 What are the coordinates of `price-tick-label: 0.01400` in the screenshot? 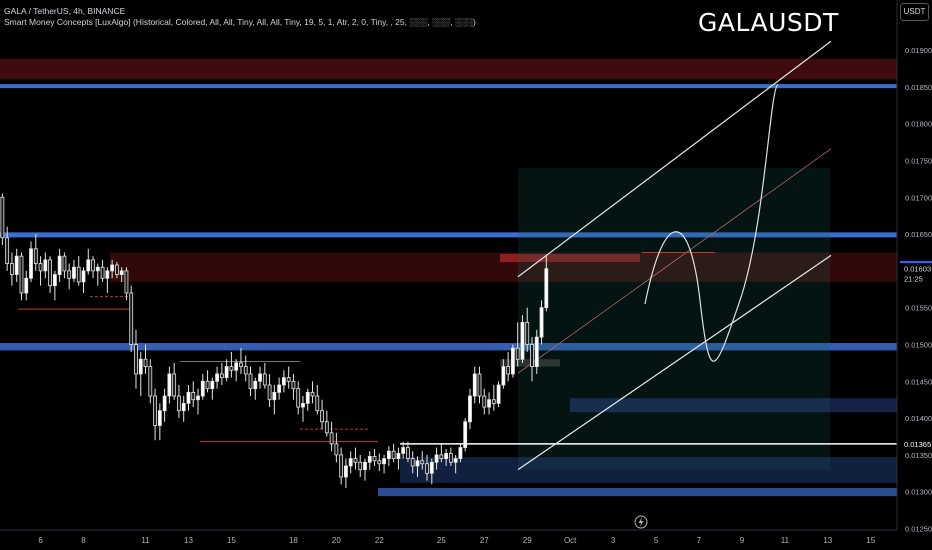 It's located at (918, 418).